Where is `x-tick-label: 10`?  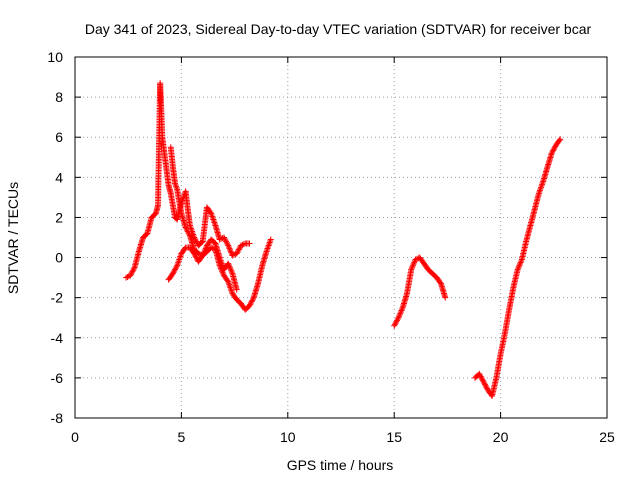
x-tick-label: 10 is located at coordinates (288, 437).